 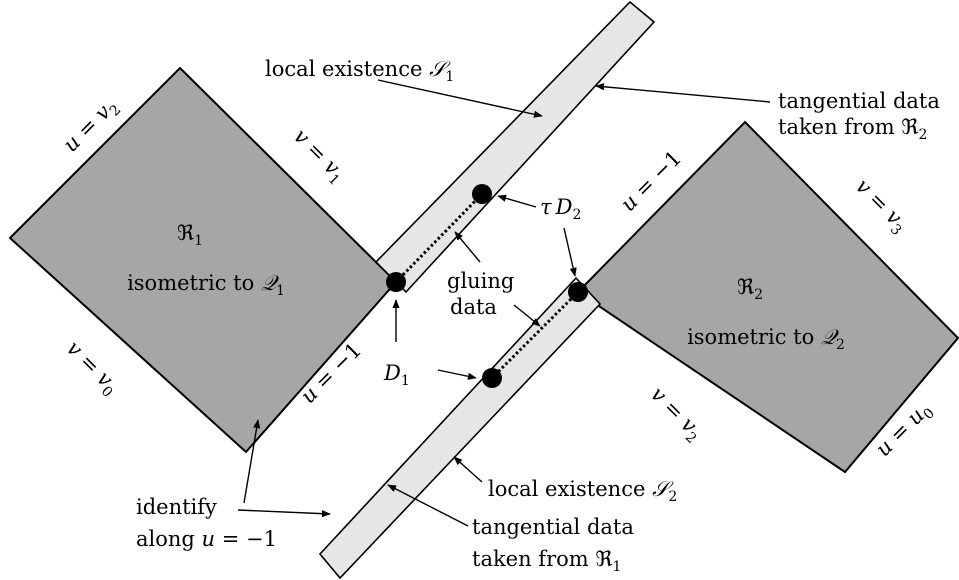 What do you see at coordinates (492, 378) in the screenshot?
I see `point-d1-lower` at bounding box center [492, 378].